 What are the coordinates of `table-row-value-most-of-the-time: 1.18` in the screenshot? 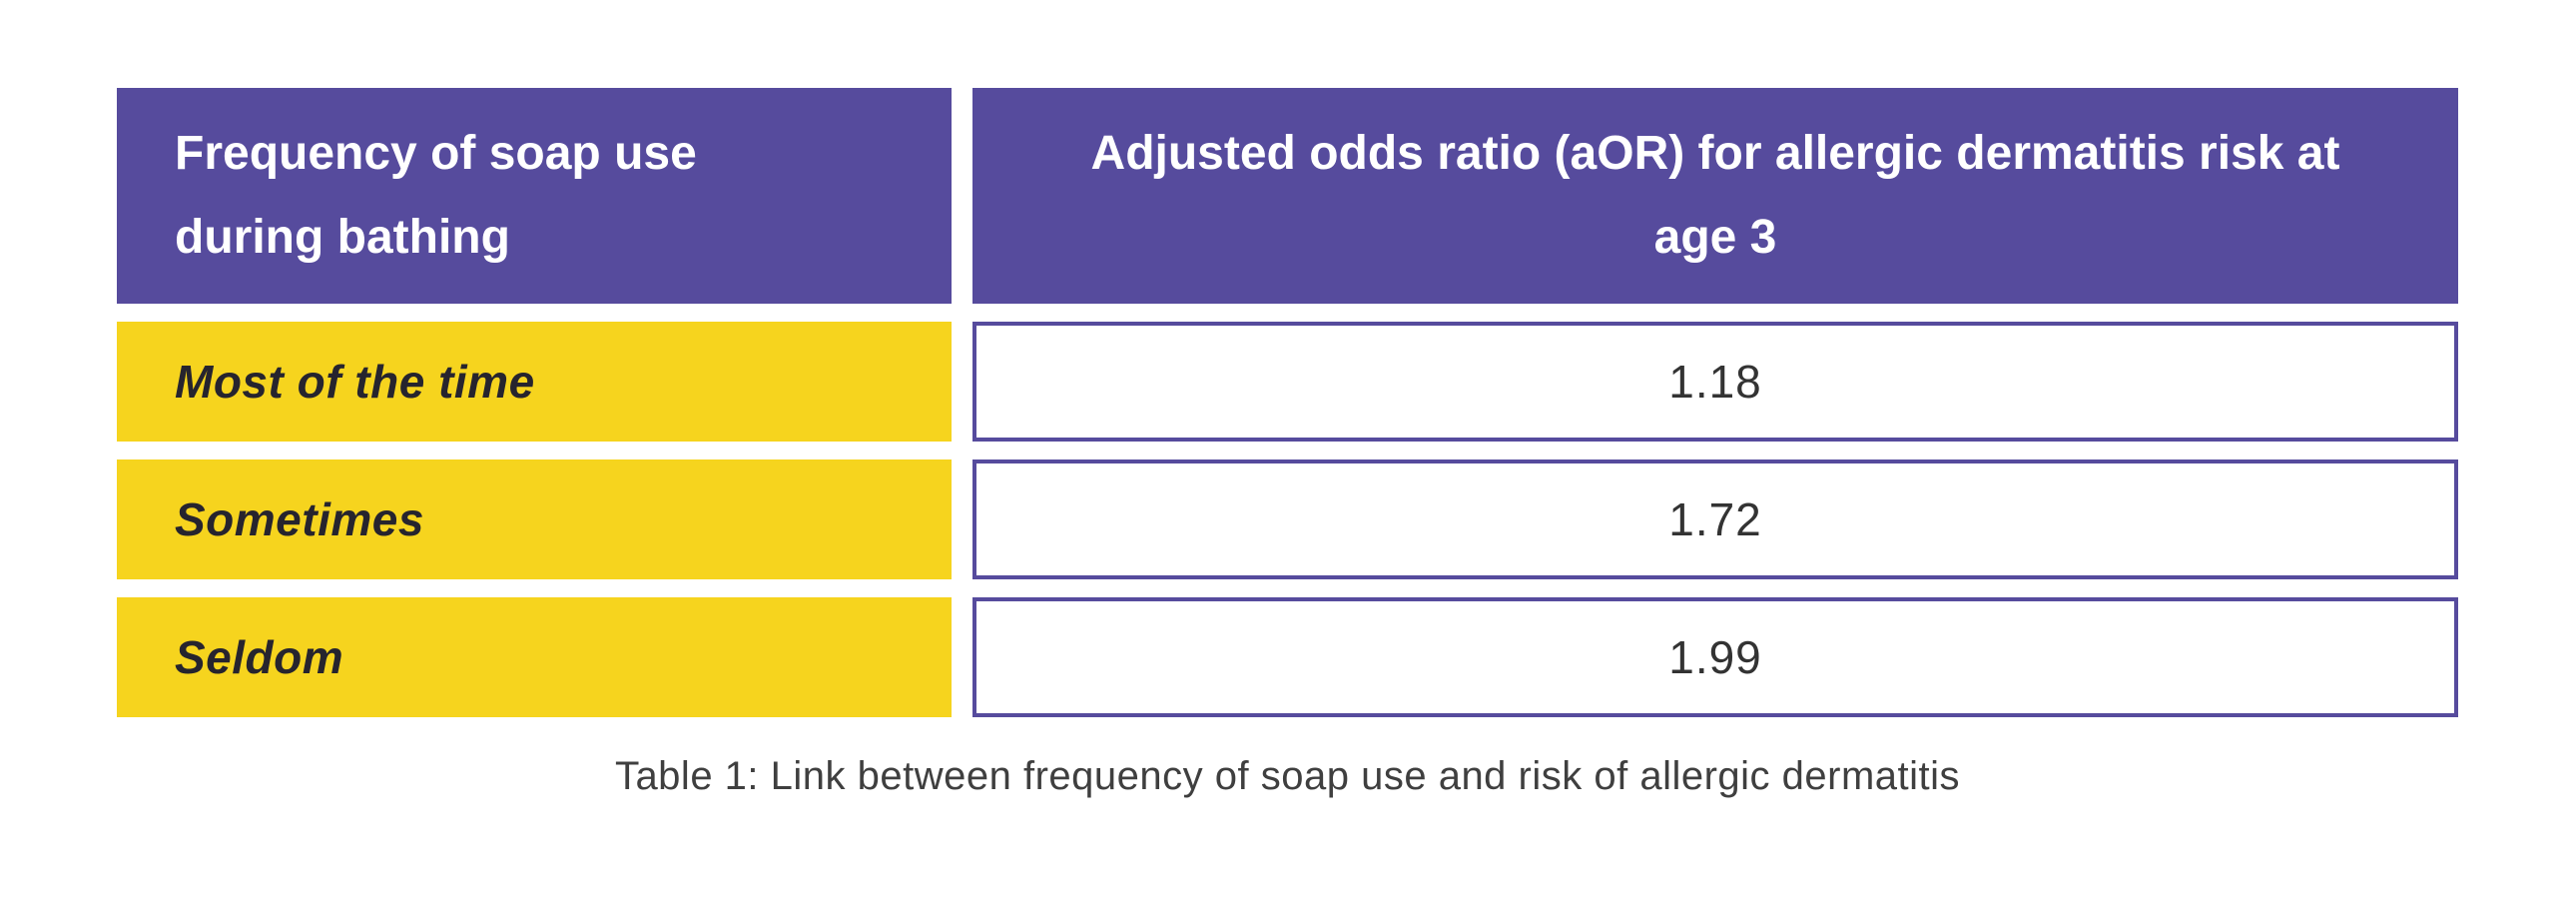 It's located at (1715, 382).